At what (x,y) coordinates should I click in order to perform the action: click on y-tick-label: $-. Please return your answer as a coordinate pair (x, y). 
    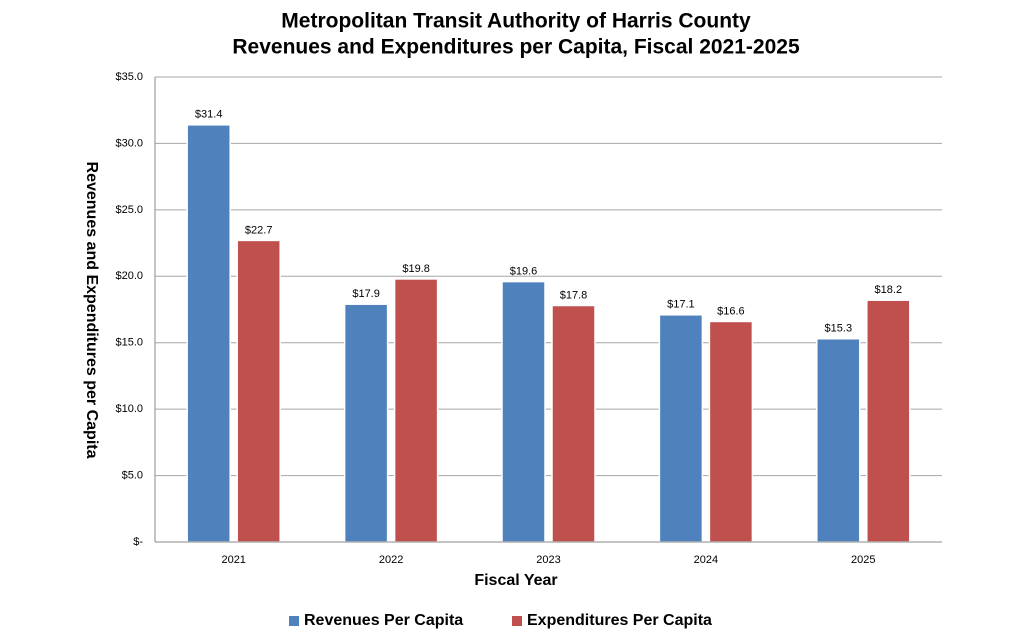
    Looking at the image, I should click on (138, 542).